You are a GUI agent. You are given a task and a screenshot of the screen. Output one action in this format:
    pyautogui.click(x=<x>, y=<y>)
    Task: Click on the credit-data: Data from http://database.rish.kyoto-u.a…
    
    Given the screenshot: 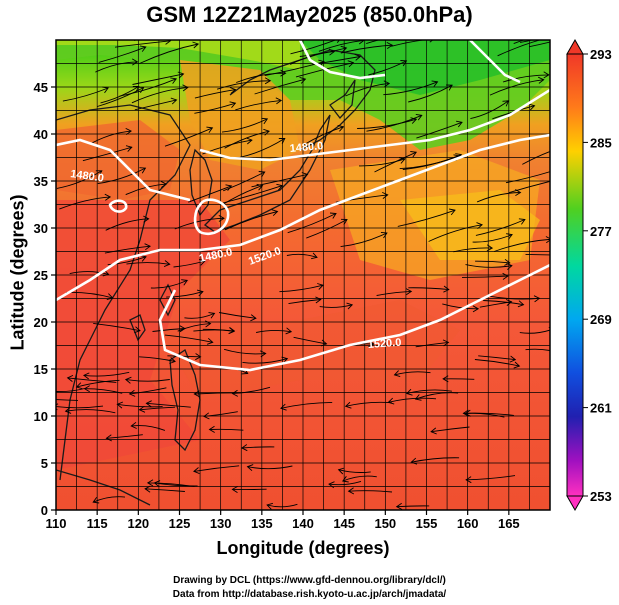 What is the action you would take?
    pyautogui.click(x=309, y=594)
    